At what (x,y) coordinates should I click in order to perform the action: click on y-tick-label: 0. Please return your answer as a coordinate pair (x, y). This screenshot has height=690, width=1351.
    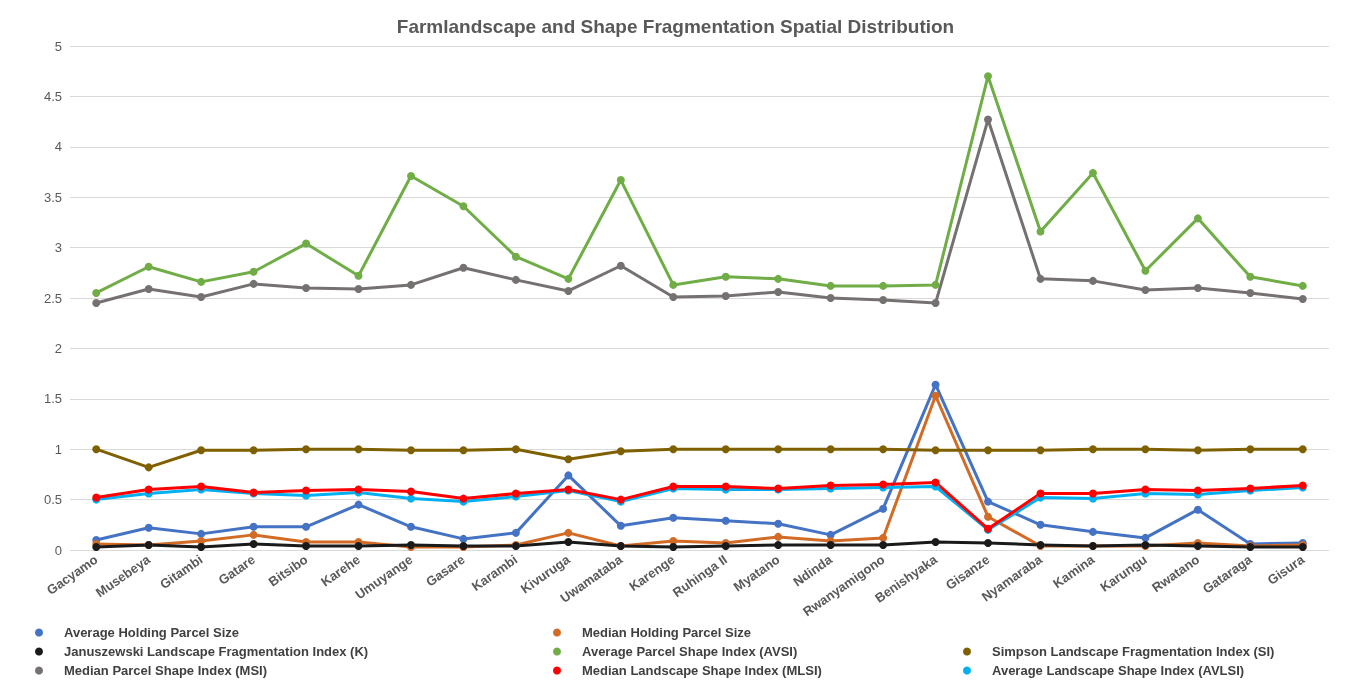
    Looking at the image, I should click on (58, 550).